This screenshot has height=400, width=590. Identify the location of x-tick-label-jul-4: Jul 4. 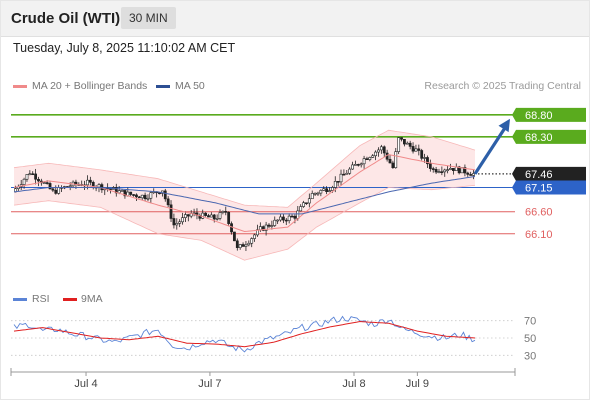
(85, 384).